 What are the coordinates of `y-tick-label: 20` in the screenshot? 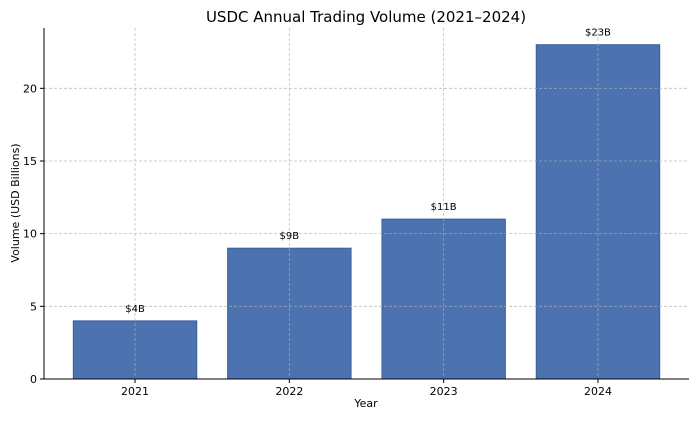 It's located at (30, 88).